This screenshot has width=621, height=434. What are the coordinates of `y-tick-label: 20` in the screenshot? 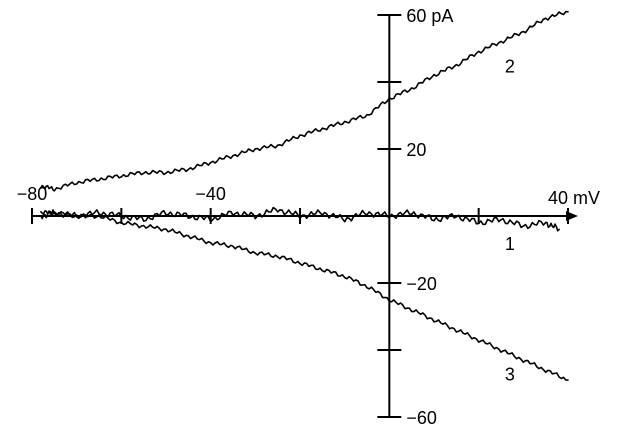 It's located at (416, 150).